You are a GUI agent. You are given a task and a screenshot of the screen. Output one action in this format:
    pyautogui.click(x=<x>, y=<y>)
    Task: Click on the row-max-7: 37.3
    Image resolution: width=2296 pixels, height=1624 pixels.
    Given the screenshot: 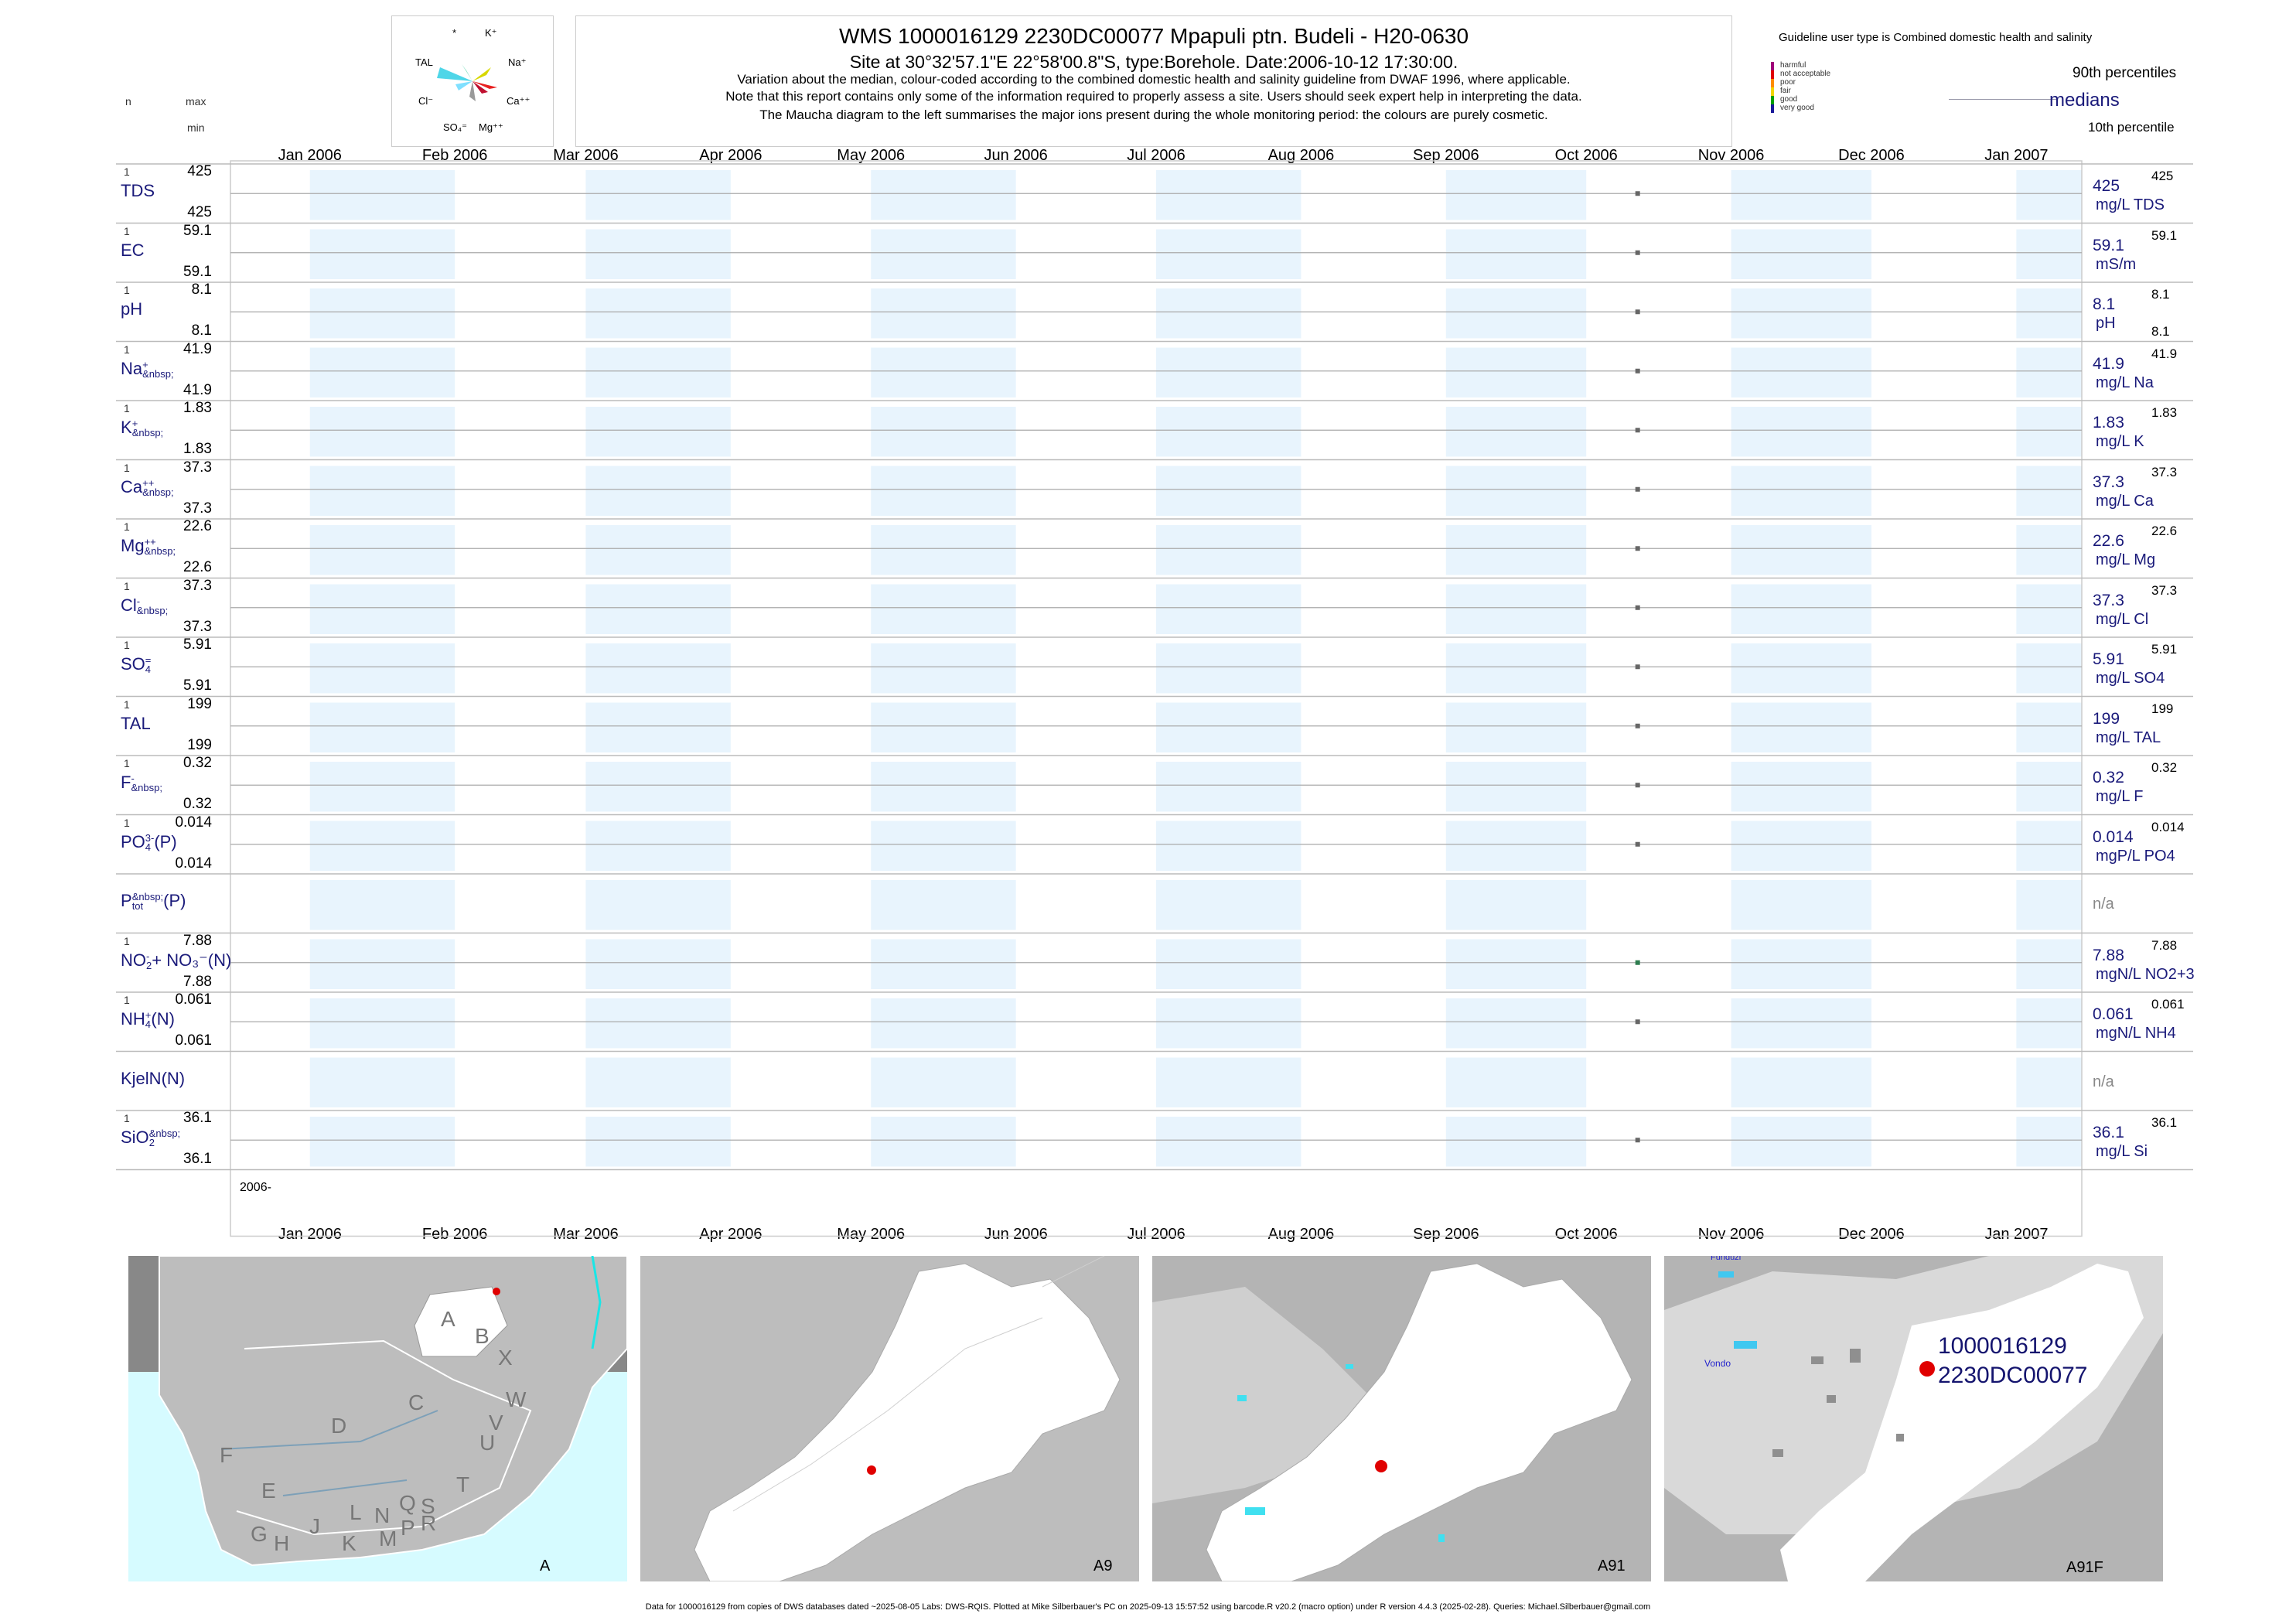 What is the action you would take?
    pyautogui.click(x=197, y=585)
    